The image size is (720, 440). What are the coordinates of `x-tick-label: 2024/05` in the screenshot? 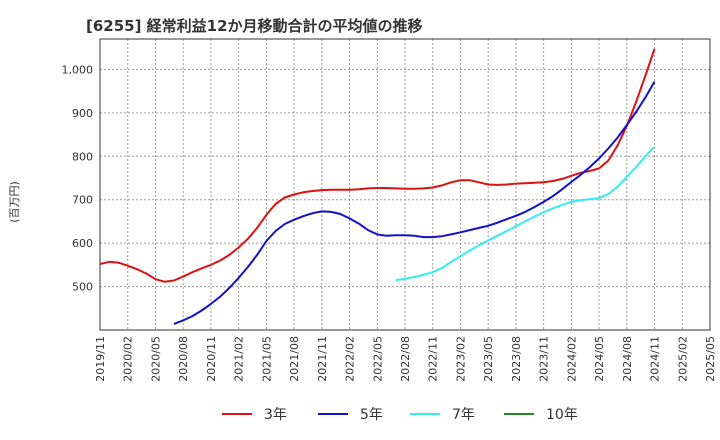 It's located at (599, 359).